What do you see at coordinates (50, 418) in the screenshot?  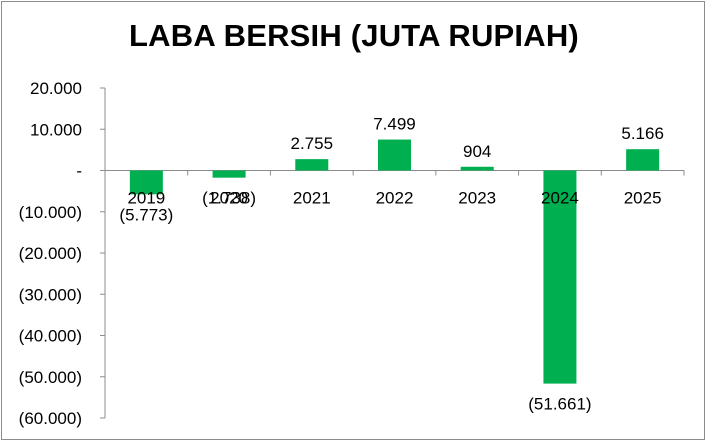 I see `y-tick-label: (60.000)` at bounding box center [50, 418].